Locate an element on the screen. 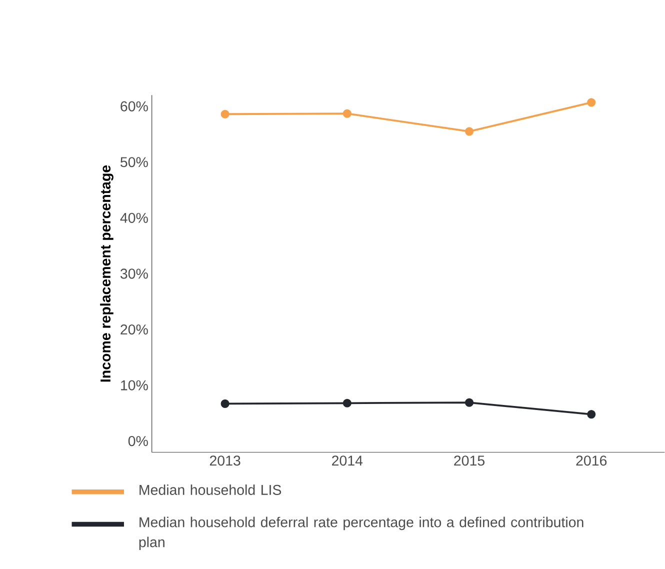 The width and height of the screenshot is (665, 569). y-tick-label: 50% is located at coordinates (134, 162).